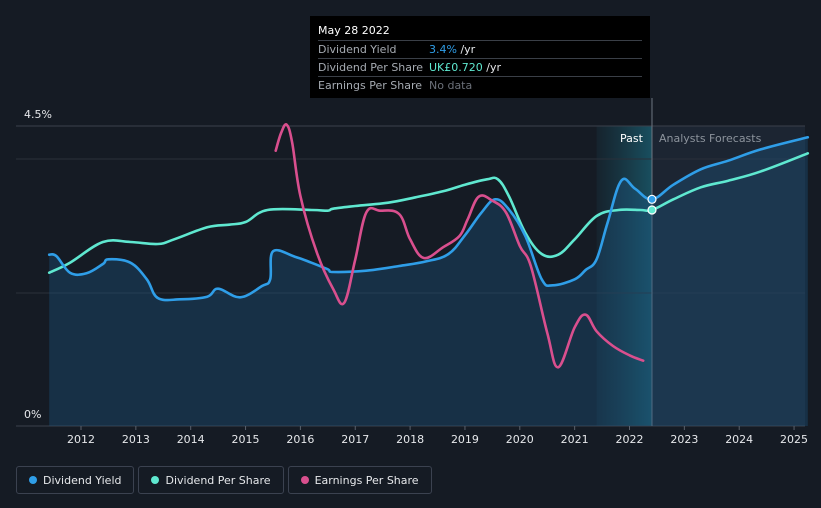  What do you see at coordinates (630, 439) in the screenshot?
I see `x-tick-label: 2022` at bounding box center [630, 439].